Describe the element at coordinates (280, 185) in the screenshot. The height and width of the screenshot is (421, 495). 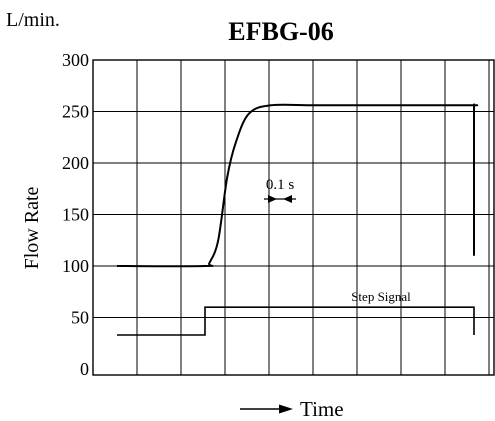
I see `interval-label: 0.1 s` at that location.